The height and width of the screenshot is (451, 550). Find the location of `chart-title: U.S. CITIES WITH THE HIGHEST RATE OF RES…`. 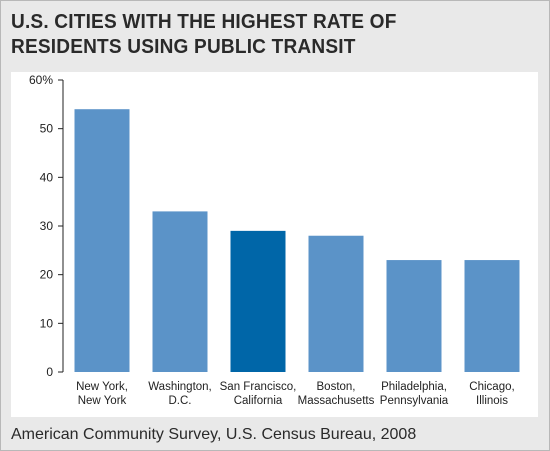

chart-title: U.S. CITIES WITH THE HIGHEST RATE OF RES… is located at coordinates (204, 34).